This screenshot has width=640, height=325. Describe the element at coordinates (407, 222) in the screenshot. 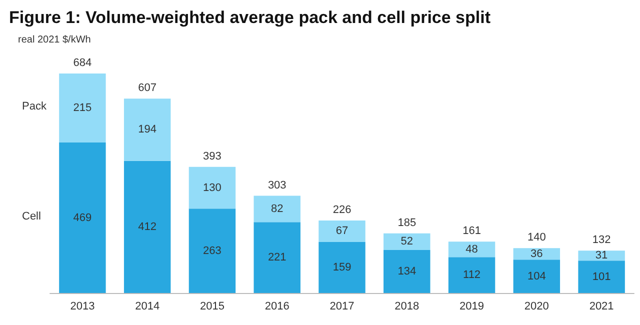

I see `total-label: 185` at that location.